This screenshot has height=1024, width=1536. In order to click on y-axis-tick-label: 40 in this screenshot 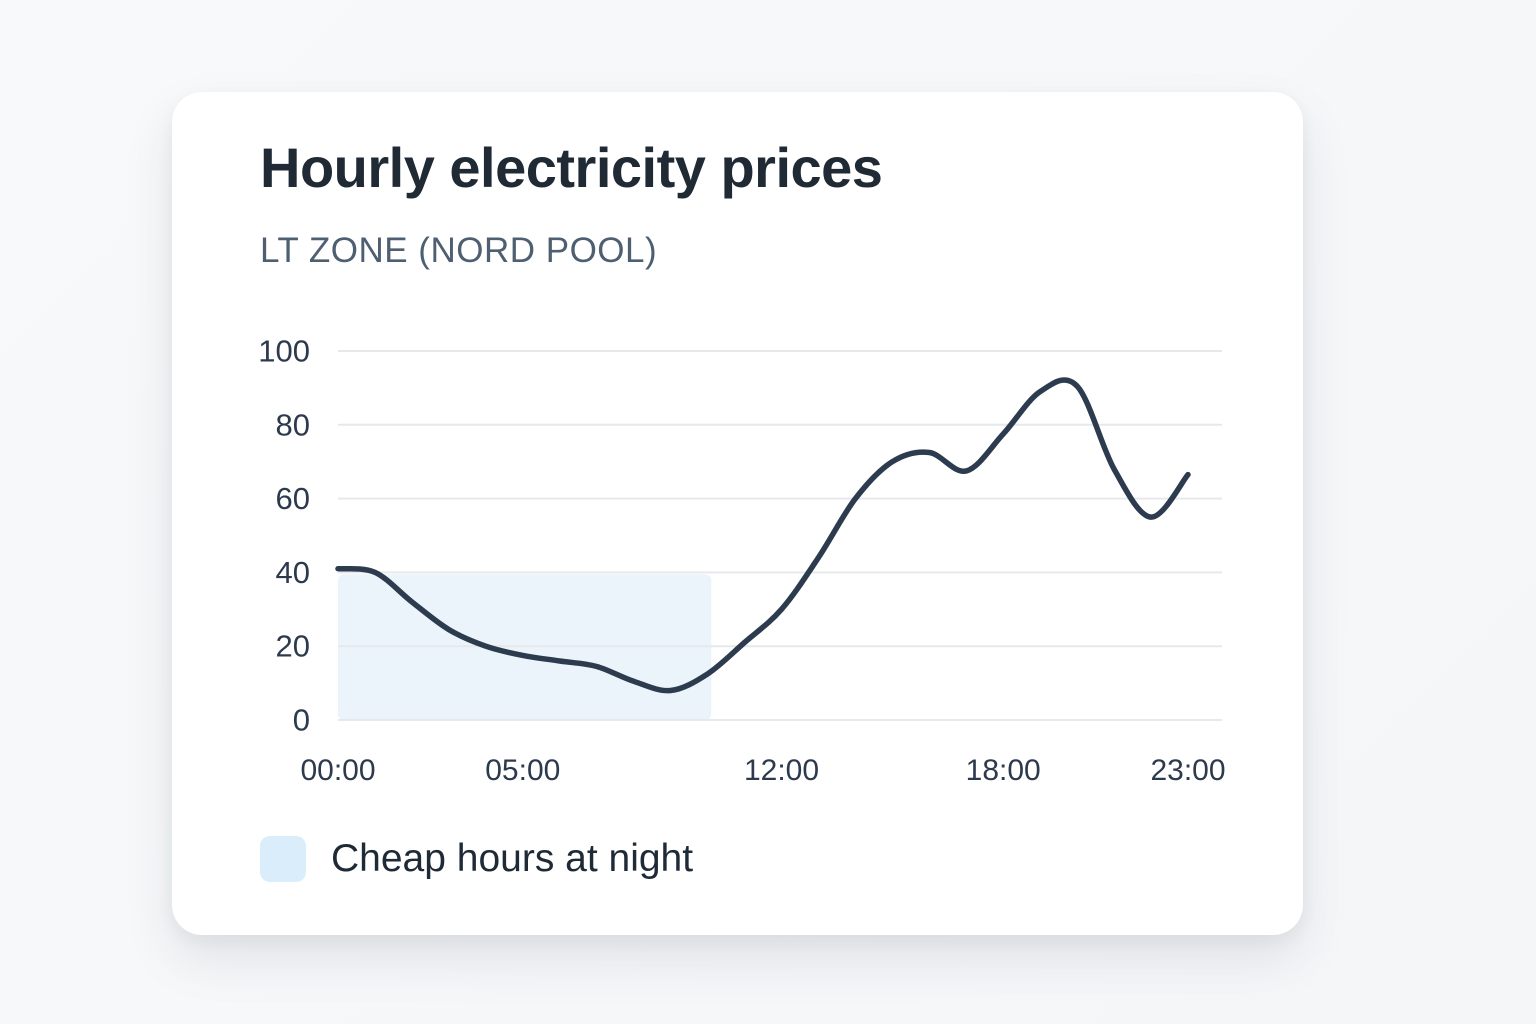, I will do `click(293, 572)`.